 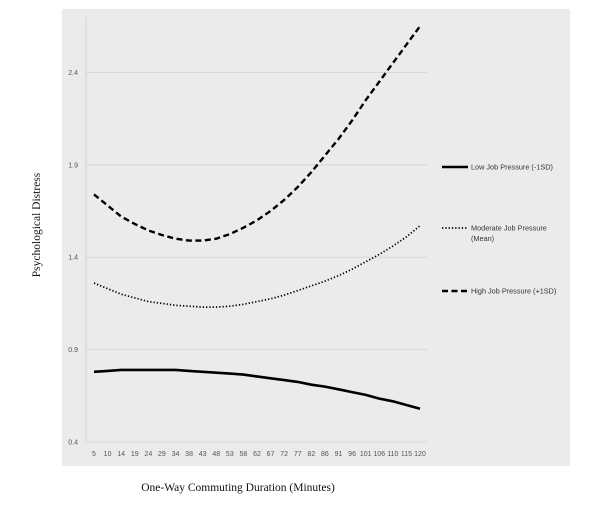 I want to click on x-tick-label: 53, so click(x=230, y=454).